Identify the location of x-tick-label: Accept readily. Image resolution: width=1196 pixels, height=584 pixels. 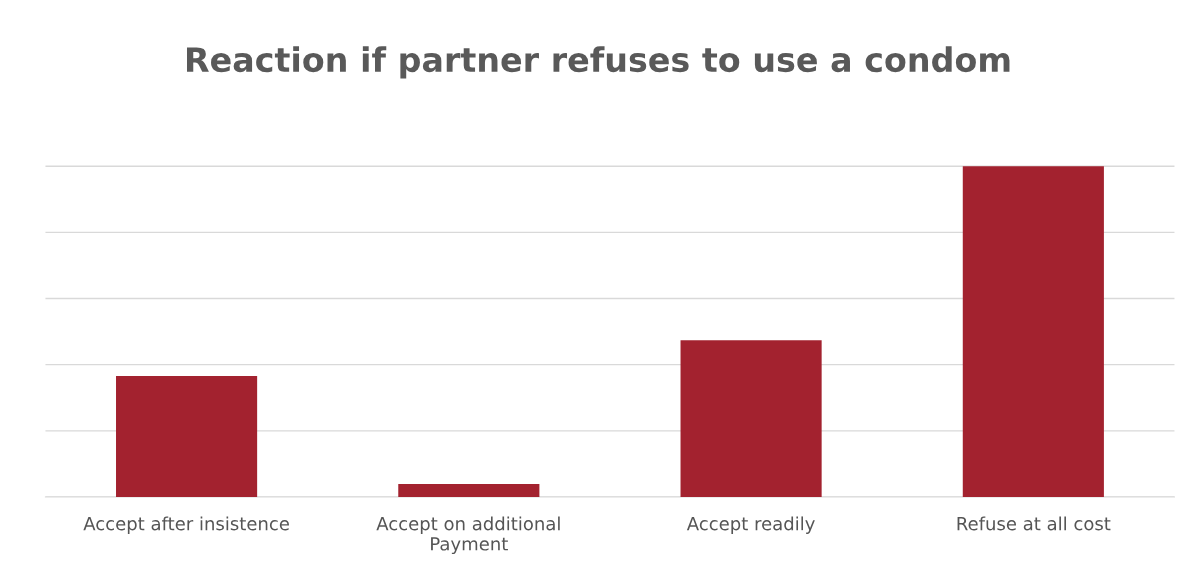
(750, 525).